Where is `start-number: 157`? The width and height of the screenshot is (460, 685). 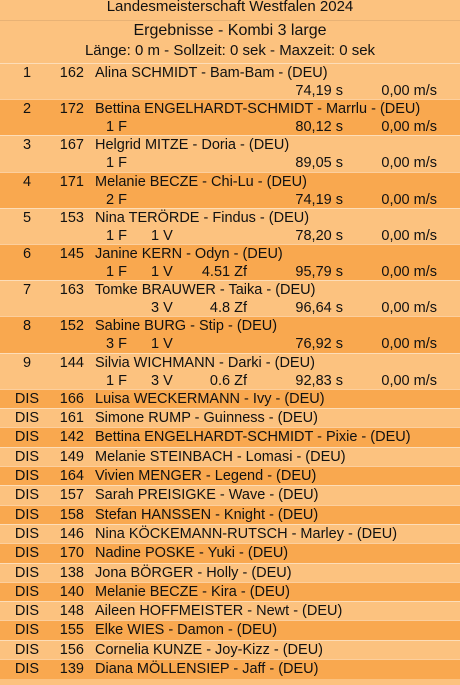 start-number: 157 is located at coordinates (71, 495).